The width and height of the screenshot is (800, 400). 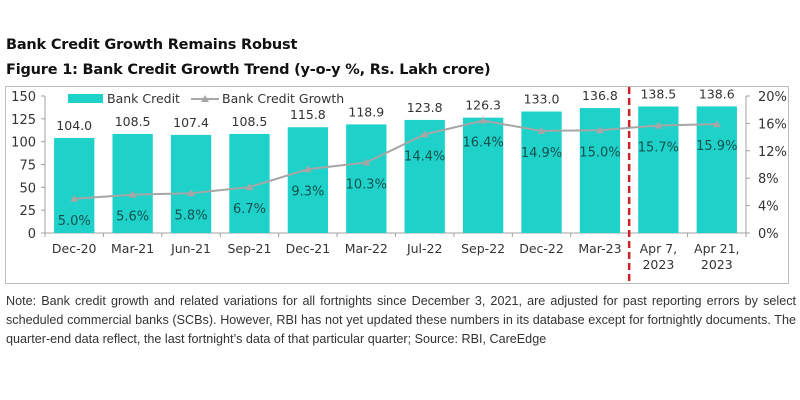 I want to click on x-axis-tick-label: Sep-21, so click(x=249, y=248).